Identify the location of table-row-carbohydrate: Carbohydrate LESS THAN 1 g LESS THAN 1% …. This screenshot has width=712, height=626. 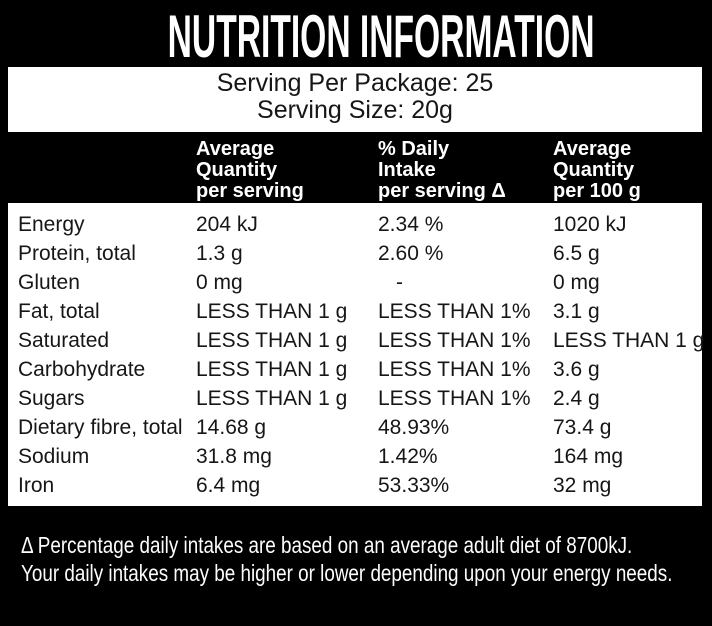
(355, 369).